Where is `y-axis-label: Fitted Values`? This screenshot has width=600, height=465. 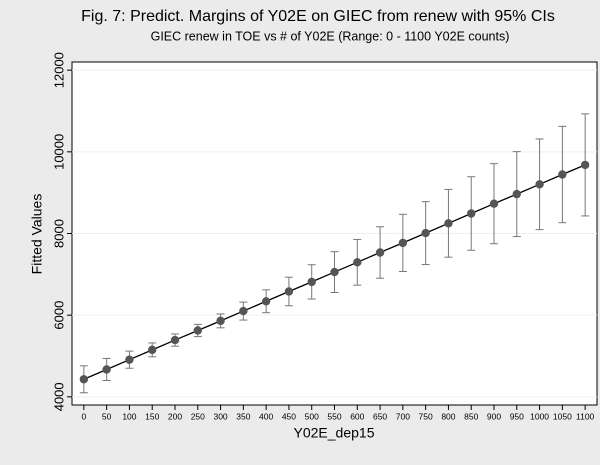
y-axis-label: Fitted Values is located at coordinates (37, 234).